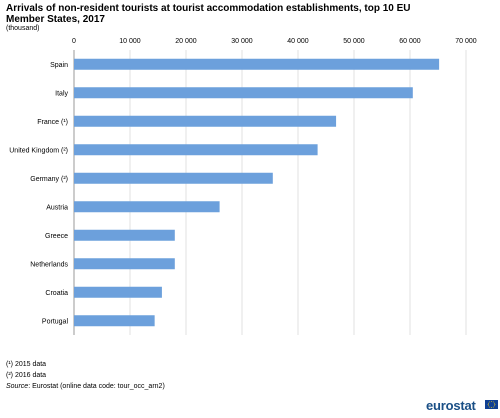 The width and height of the screenshot is (500, 418). I want to click on category-label: Austria, so click(57, 207).